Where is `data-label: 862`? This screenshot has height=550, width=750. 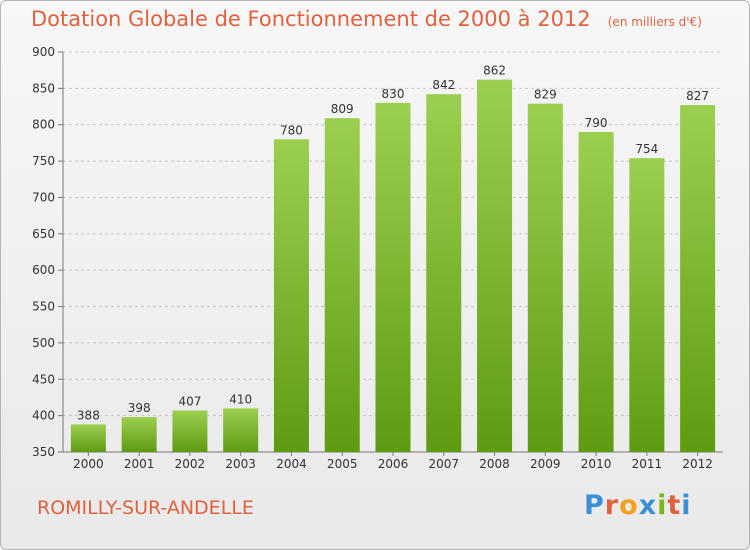
data-label: 862 is located at coordinates (494, 71).